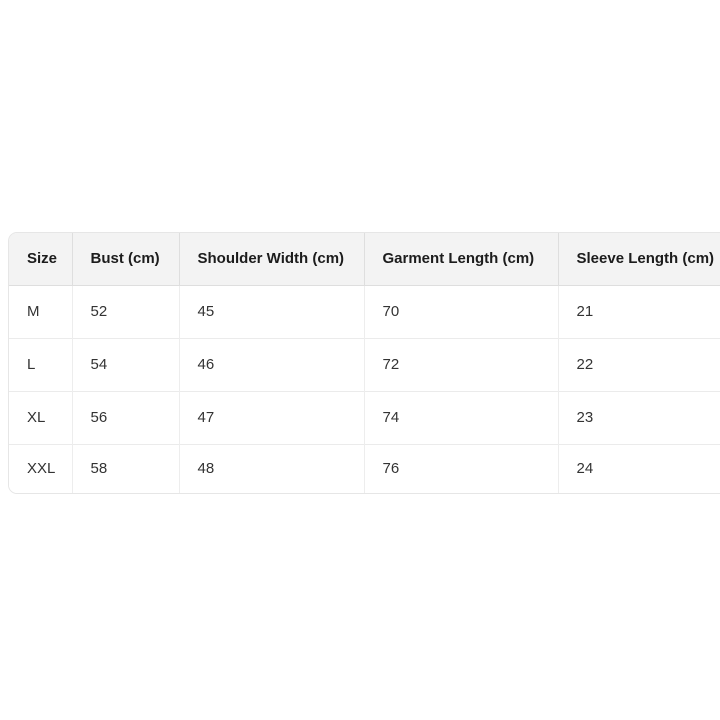 This screenshot has width=720, height=720. I want to click on sleeve-length-cell: 24, so click(638, 468).